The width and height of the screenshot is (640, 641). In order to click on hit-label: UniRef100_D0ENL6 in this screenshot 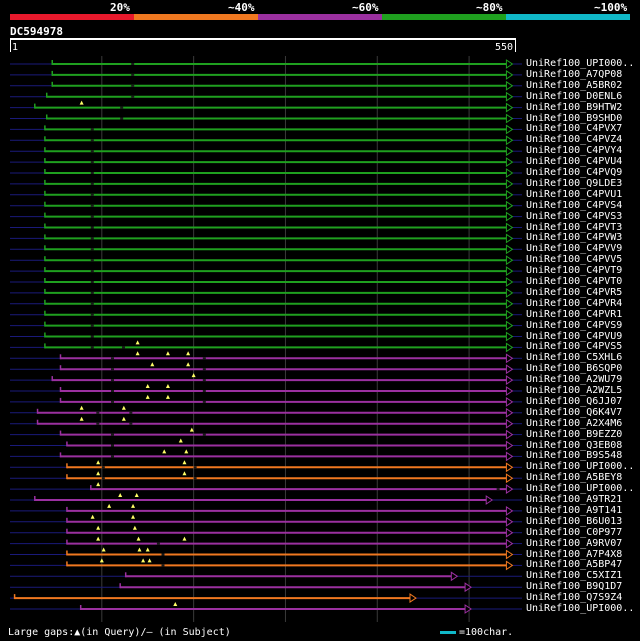, I will do `click(574, 96)`.